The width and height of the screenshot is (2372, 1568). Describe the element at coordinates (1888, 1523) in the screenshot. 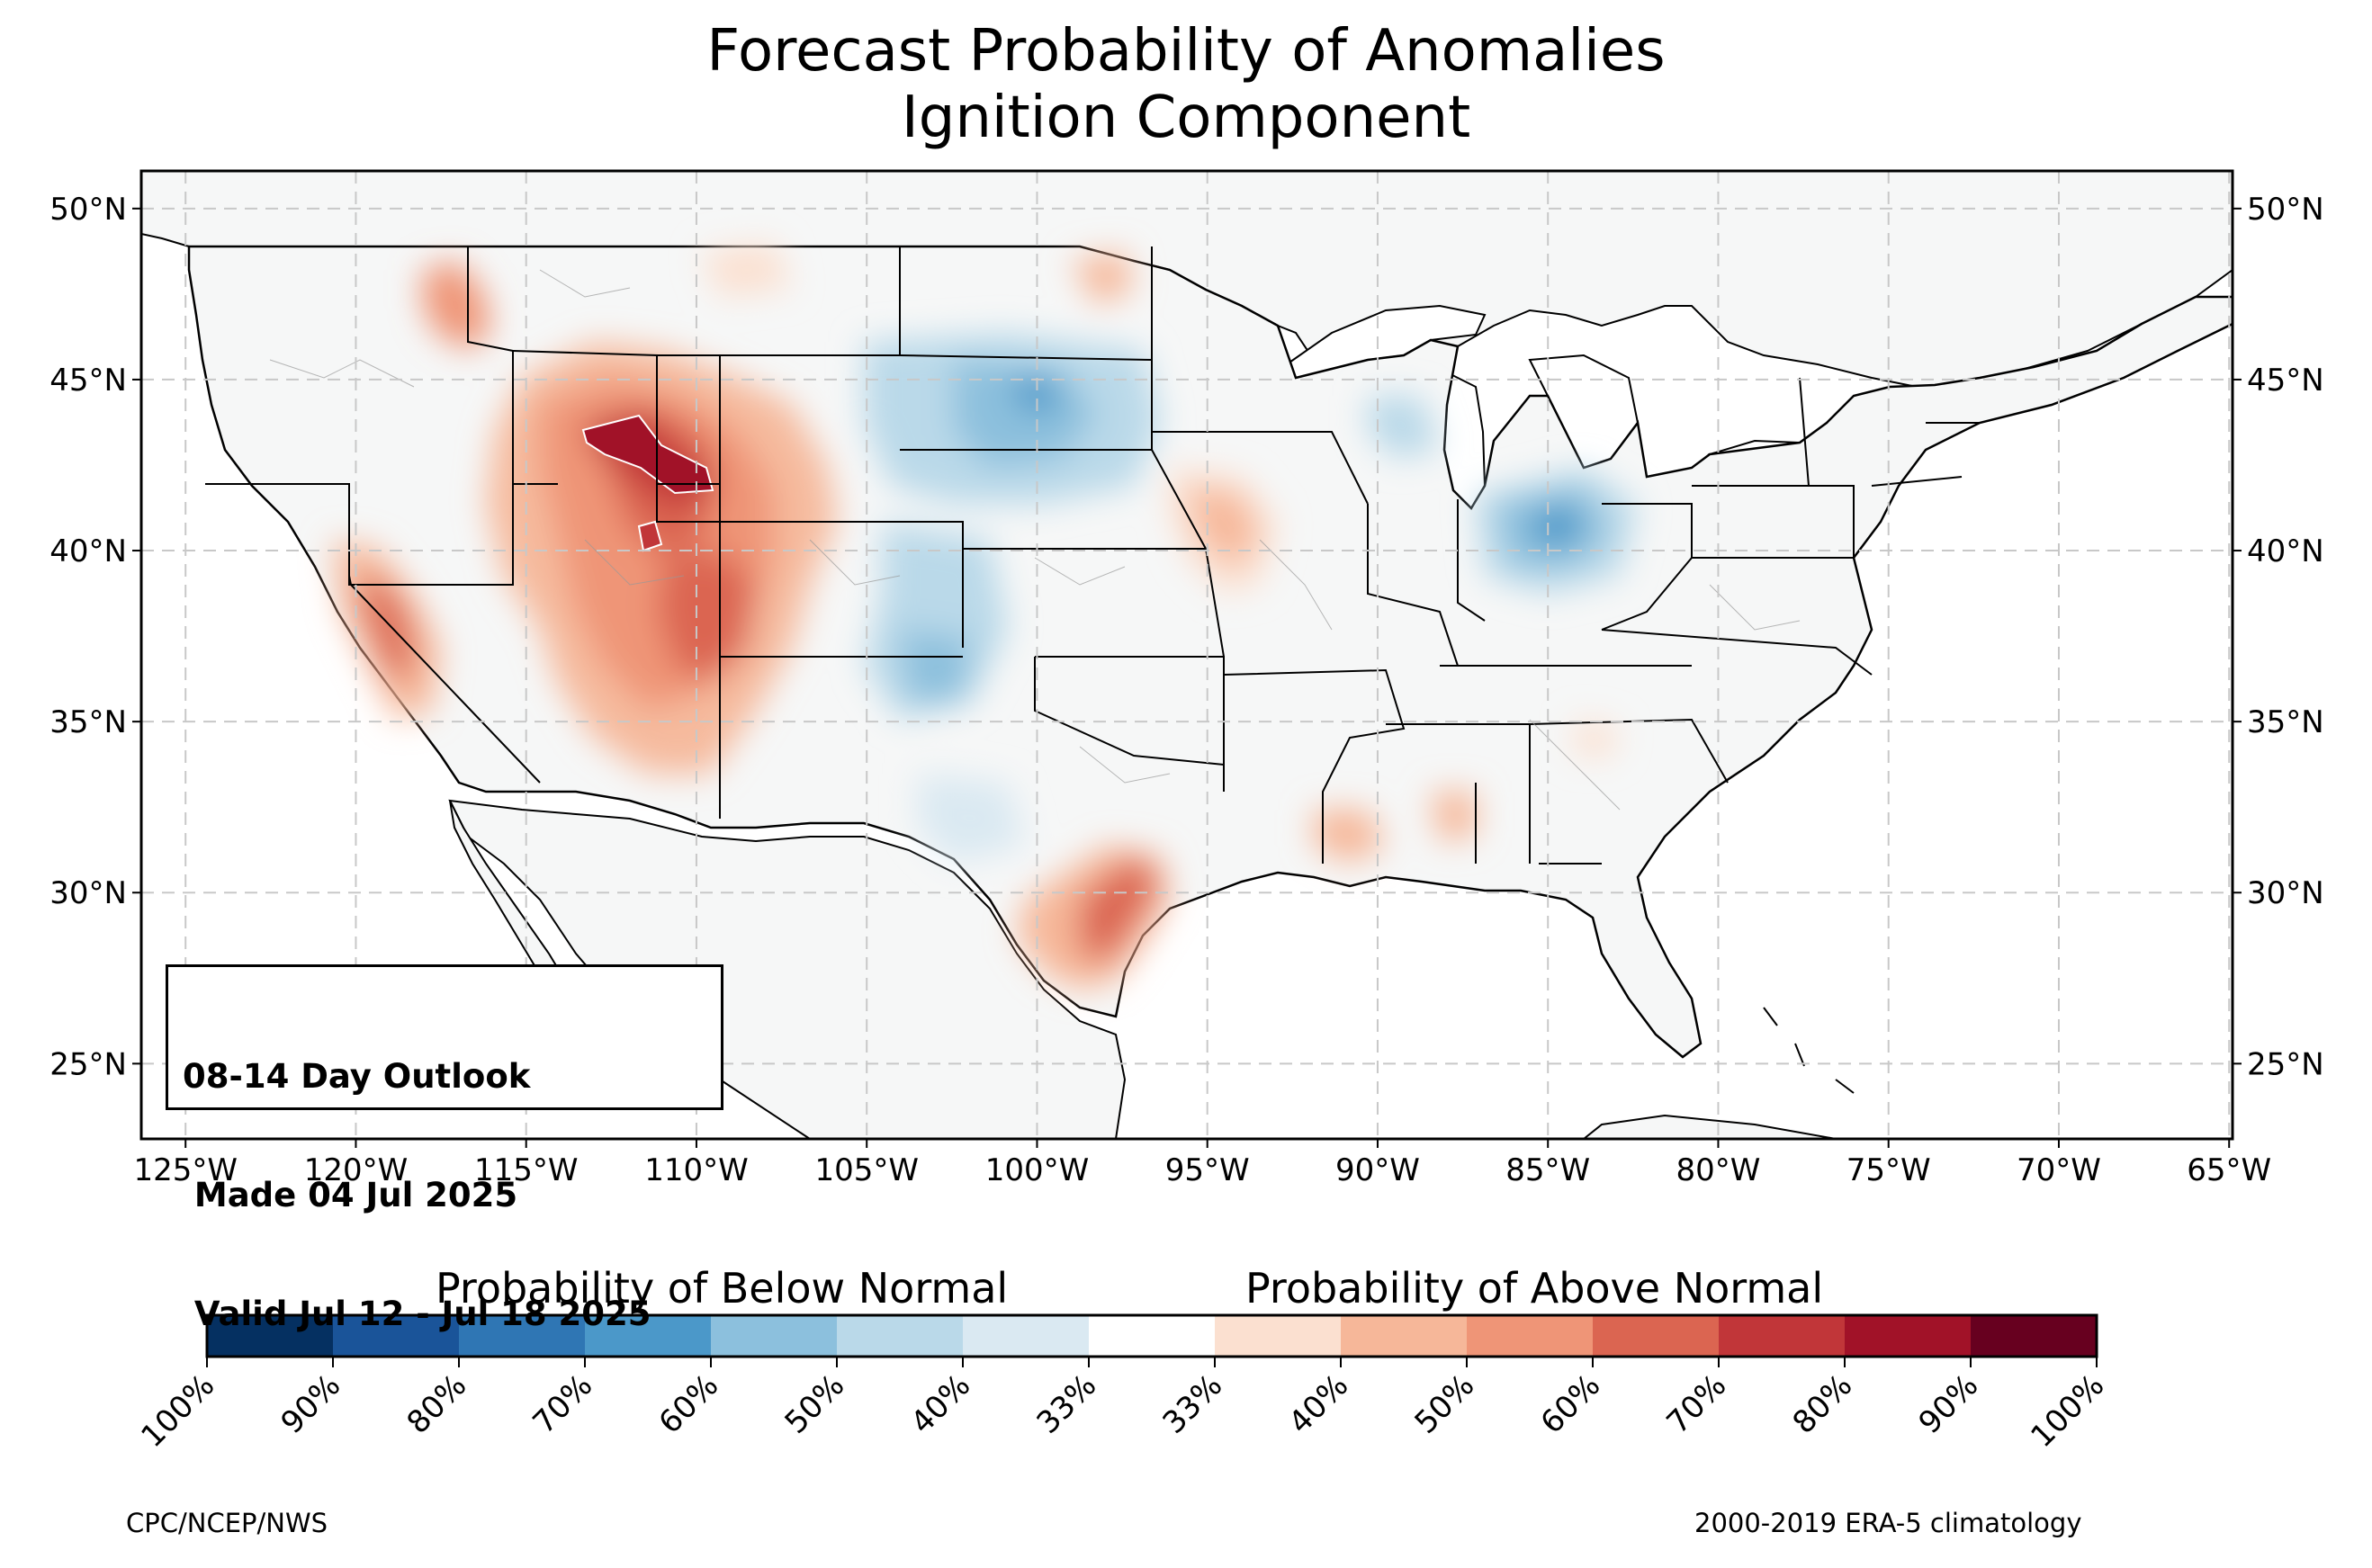

I see `footer-climatology: 2000-2019 ERA-5 climatology` at that location.